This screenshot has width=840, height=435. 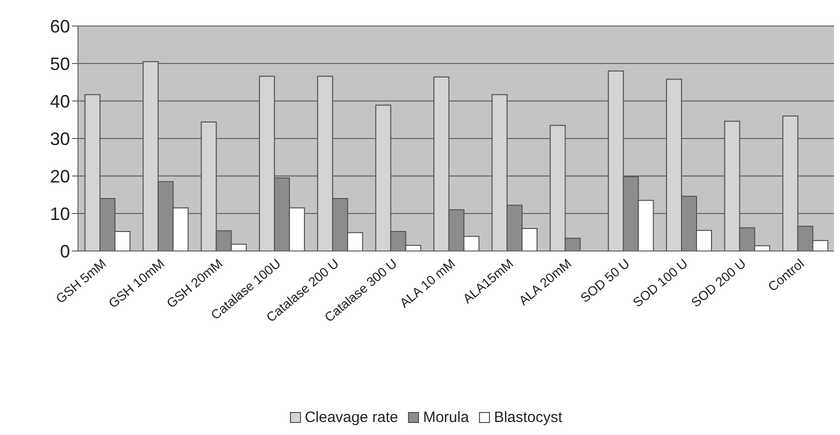 What do you see at coordinates (427, 283) in the screenshot?
I see `x-tick-label: ALA 10 mM` at bounding box center [427, 283].